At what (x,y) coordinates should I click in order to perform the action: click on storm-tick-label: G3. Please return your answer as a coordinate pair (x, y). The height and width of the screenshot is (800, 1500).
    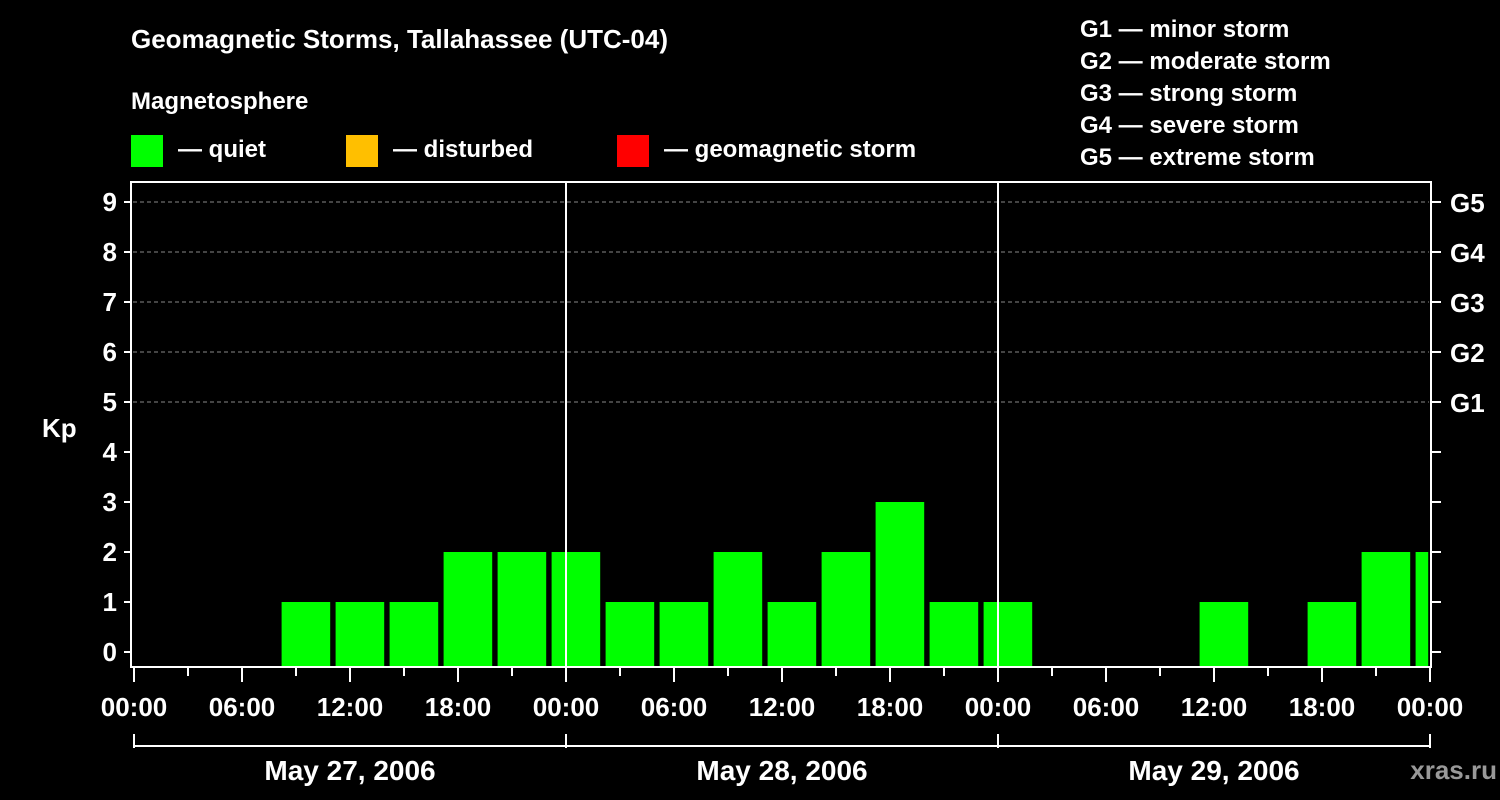
    Looking at the image, I should click on (1467, 303).